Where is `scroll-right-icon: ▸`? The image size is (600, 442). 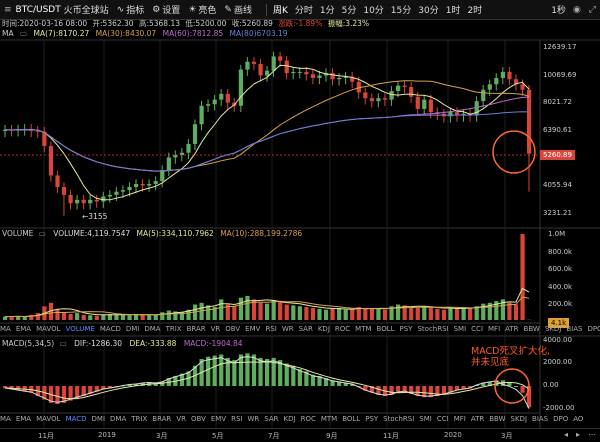
scroll-right-icon: ▸ is located at coordinates (578, 434).